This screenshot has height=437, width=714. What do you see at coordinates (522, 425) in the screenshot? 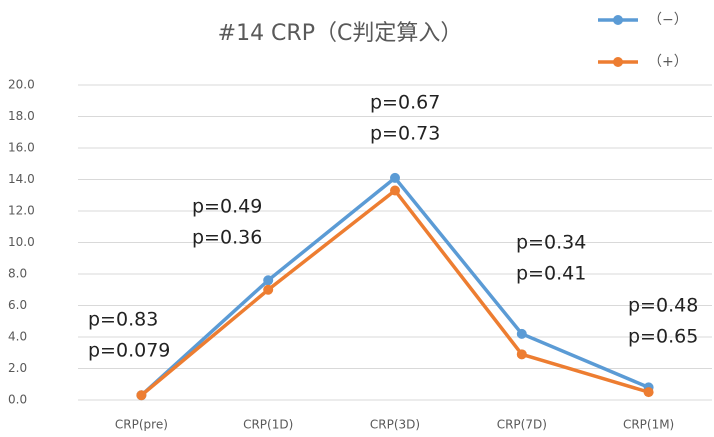
I see `x-tick-label: CRP(7D)` at bounding box center [522, 425].